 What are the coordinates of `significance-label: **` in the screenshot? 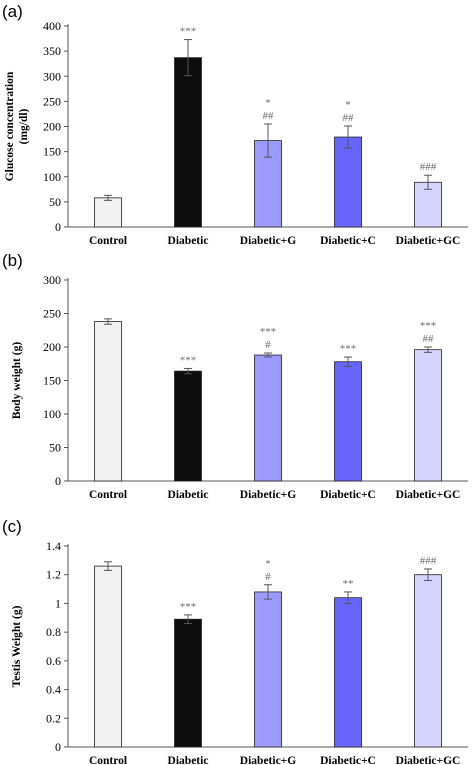 It's located at (348, 584).